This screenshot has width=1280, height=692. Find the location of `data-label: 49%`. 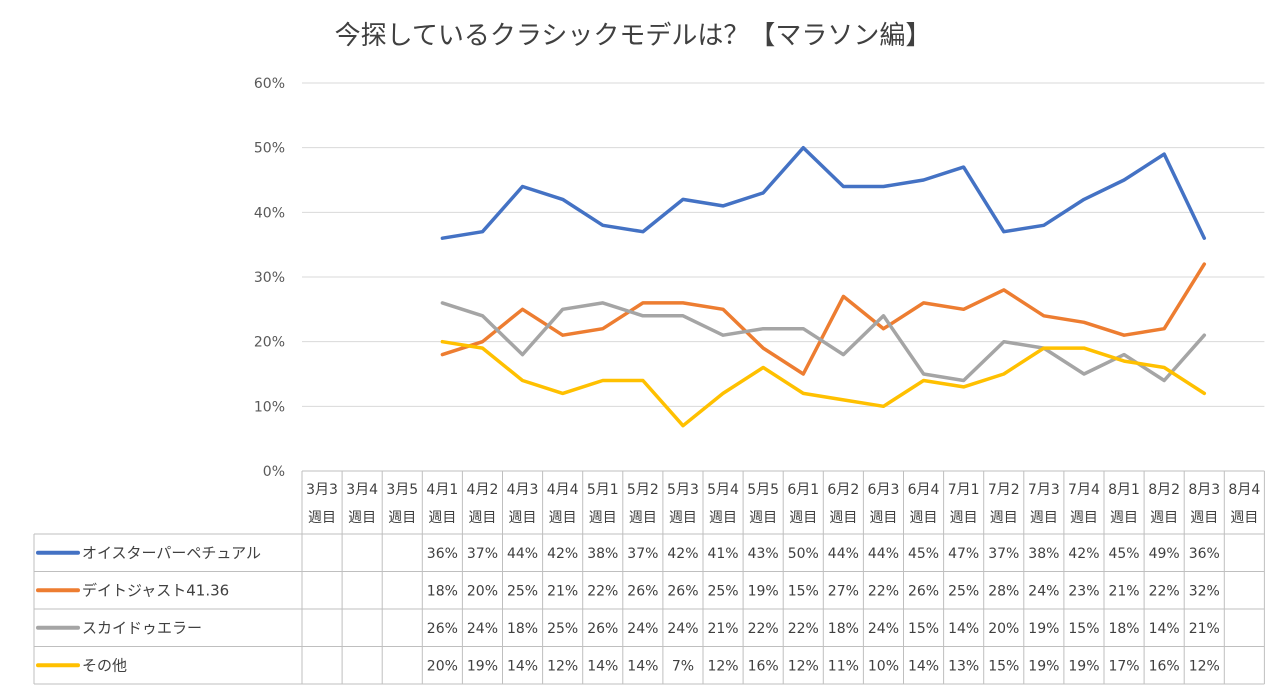

data-label: 49% is located at coordinates (1164, 554).